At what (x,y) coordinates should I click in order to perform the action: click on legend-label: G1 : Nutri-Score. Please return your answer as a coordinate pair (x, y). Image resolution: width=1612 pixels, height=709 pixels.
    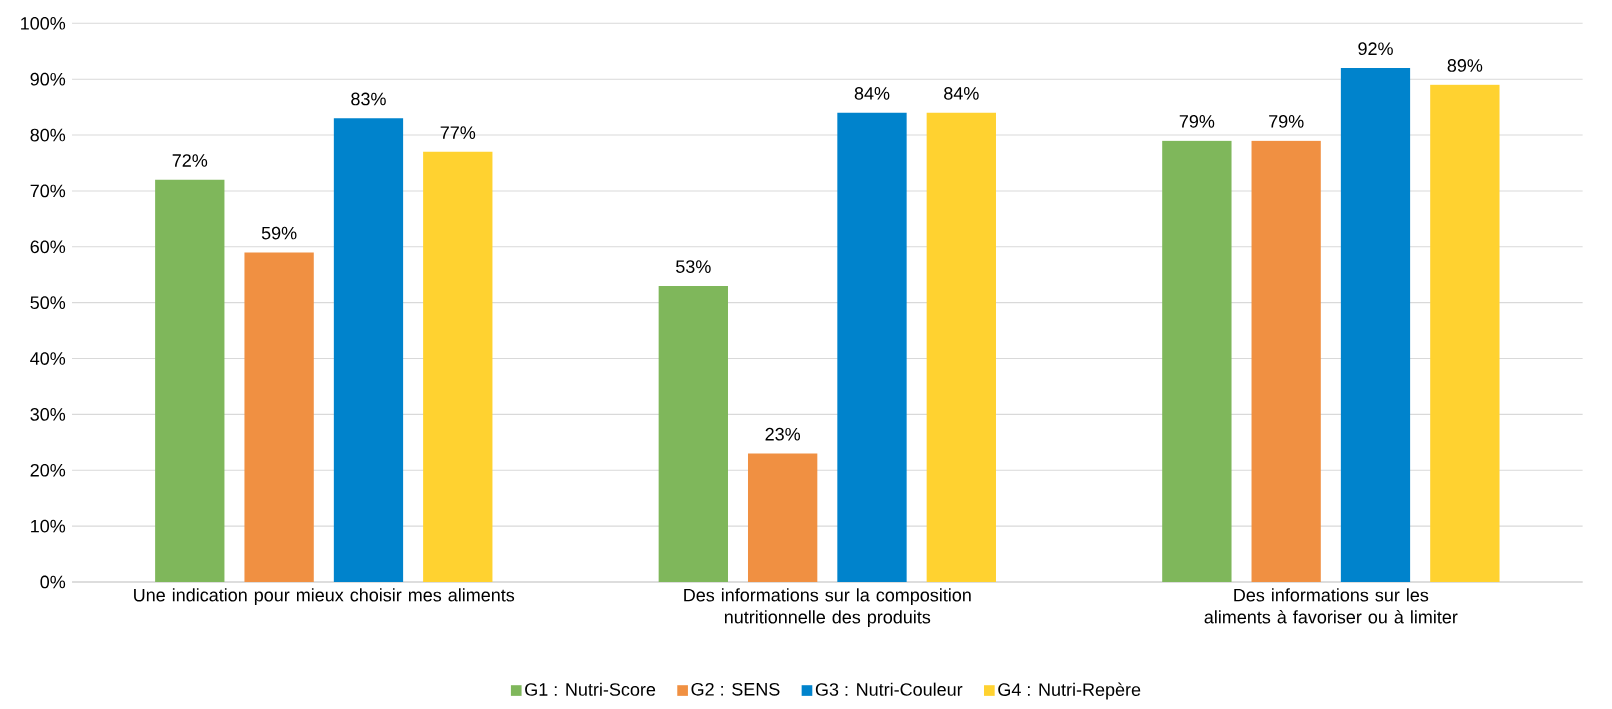
    Looking at the image, I should click on (590, 689).